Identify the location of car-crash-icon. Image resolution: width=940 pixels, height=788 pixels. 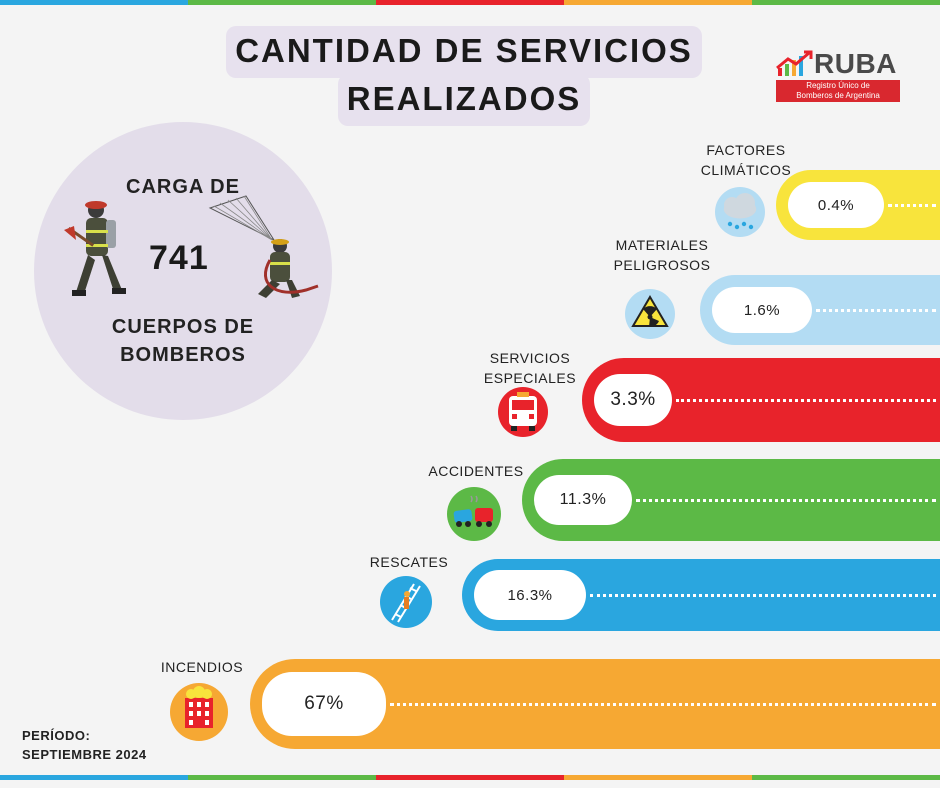
(474, 514).